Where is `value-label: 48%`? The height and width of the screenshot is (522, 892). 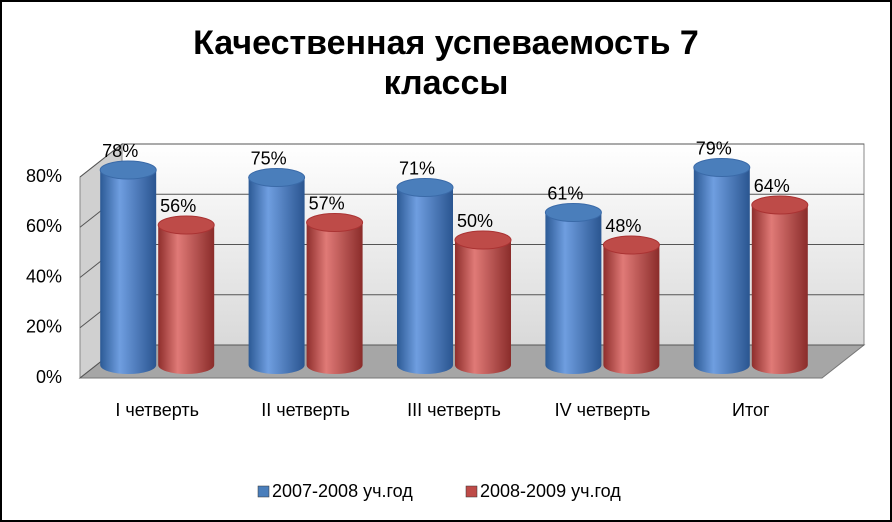
value-label: 48% is located at coordinates (623, 226).